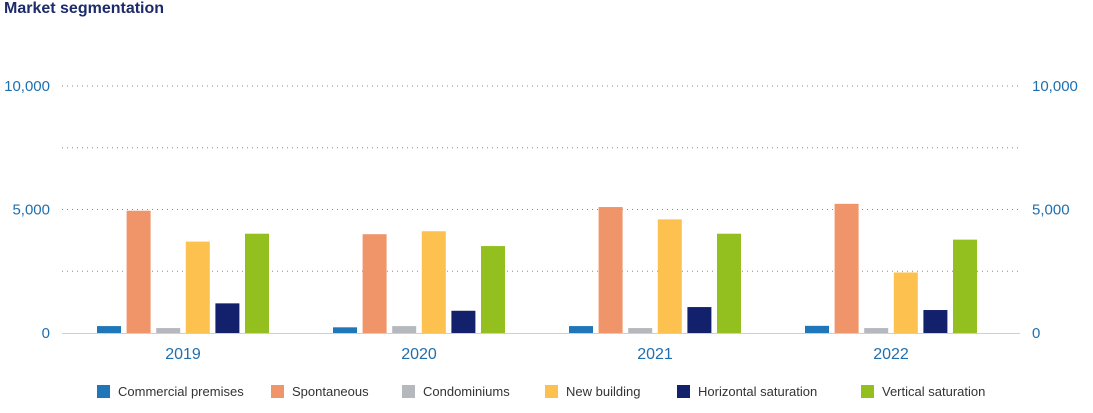 This screenshot has width=1093, height=413. What do you see at coordinates (31, 210) in the screenshot?
I see `y-tick-label-left: 5,000` at bounding box center [31, 210].